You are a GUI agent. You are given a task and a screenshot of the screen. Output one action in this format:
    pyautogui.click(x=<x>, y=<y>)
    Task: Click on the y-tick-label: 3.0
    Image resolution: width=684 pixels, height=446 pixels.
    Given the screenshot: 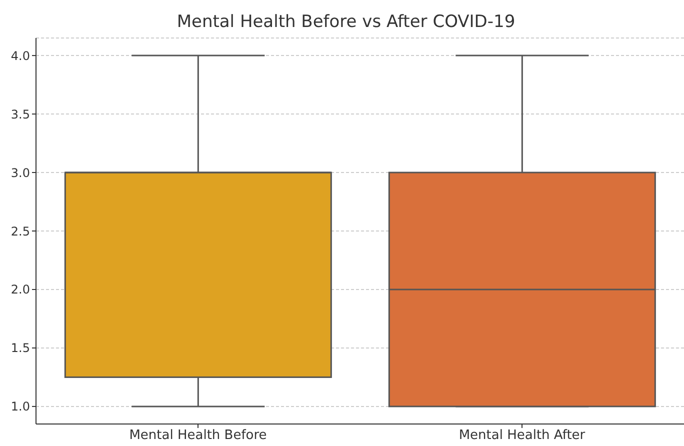 What is the action you would take?
    pyautogui.click(x=20, y=173)
    